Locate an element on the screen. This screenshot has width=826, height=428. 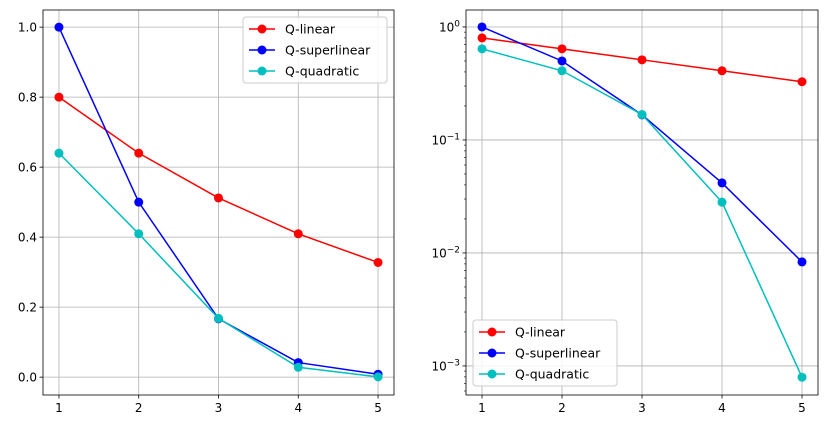
y-tick-label: 10⁻¹ is located at coordinates (445, 139).